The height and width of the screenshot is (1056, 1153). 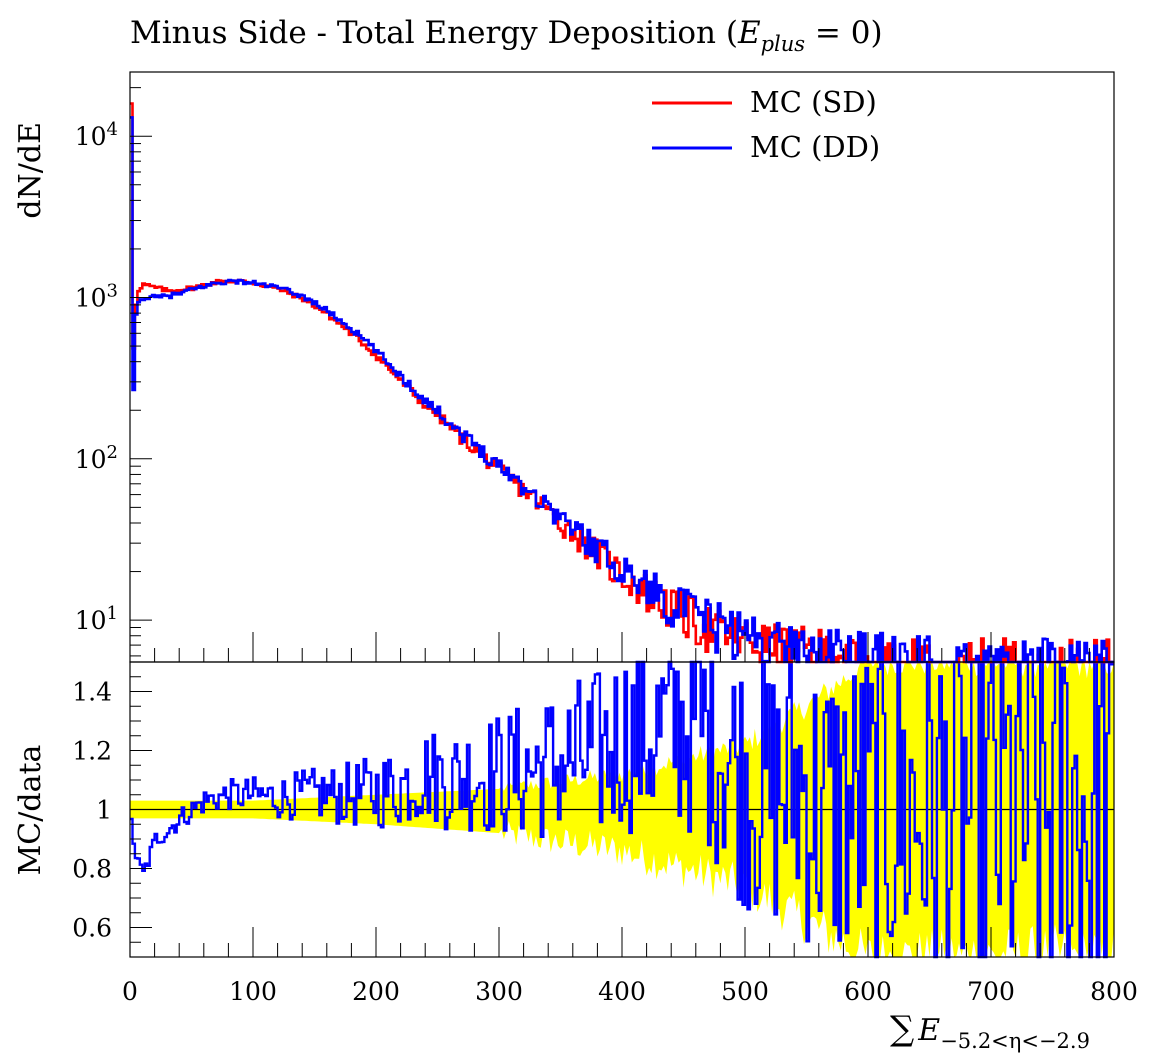 What do you see at coordinates (434, 33) in the screenshot?
I see `title-main: Minus Side - Total Energy Deposition (` at bounding box center [434, 33].